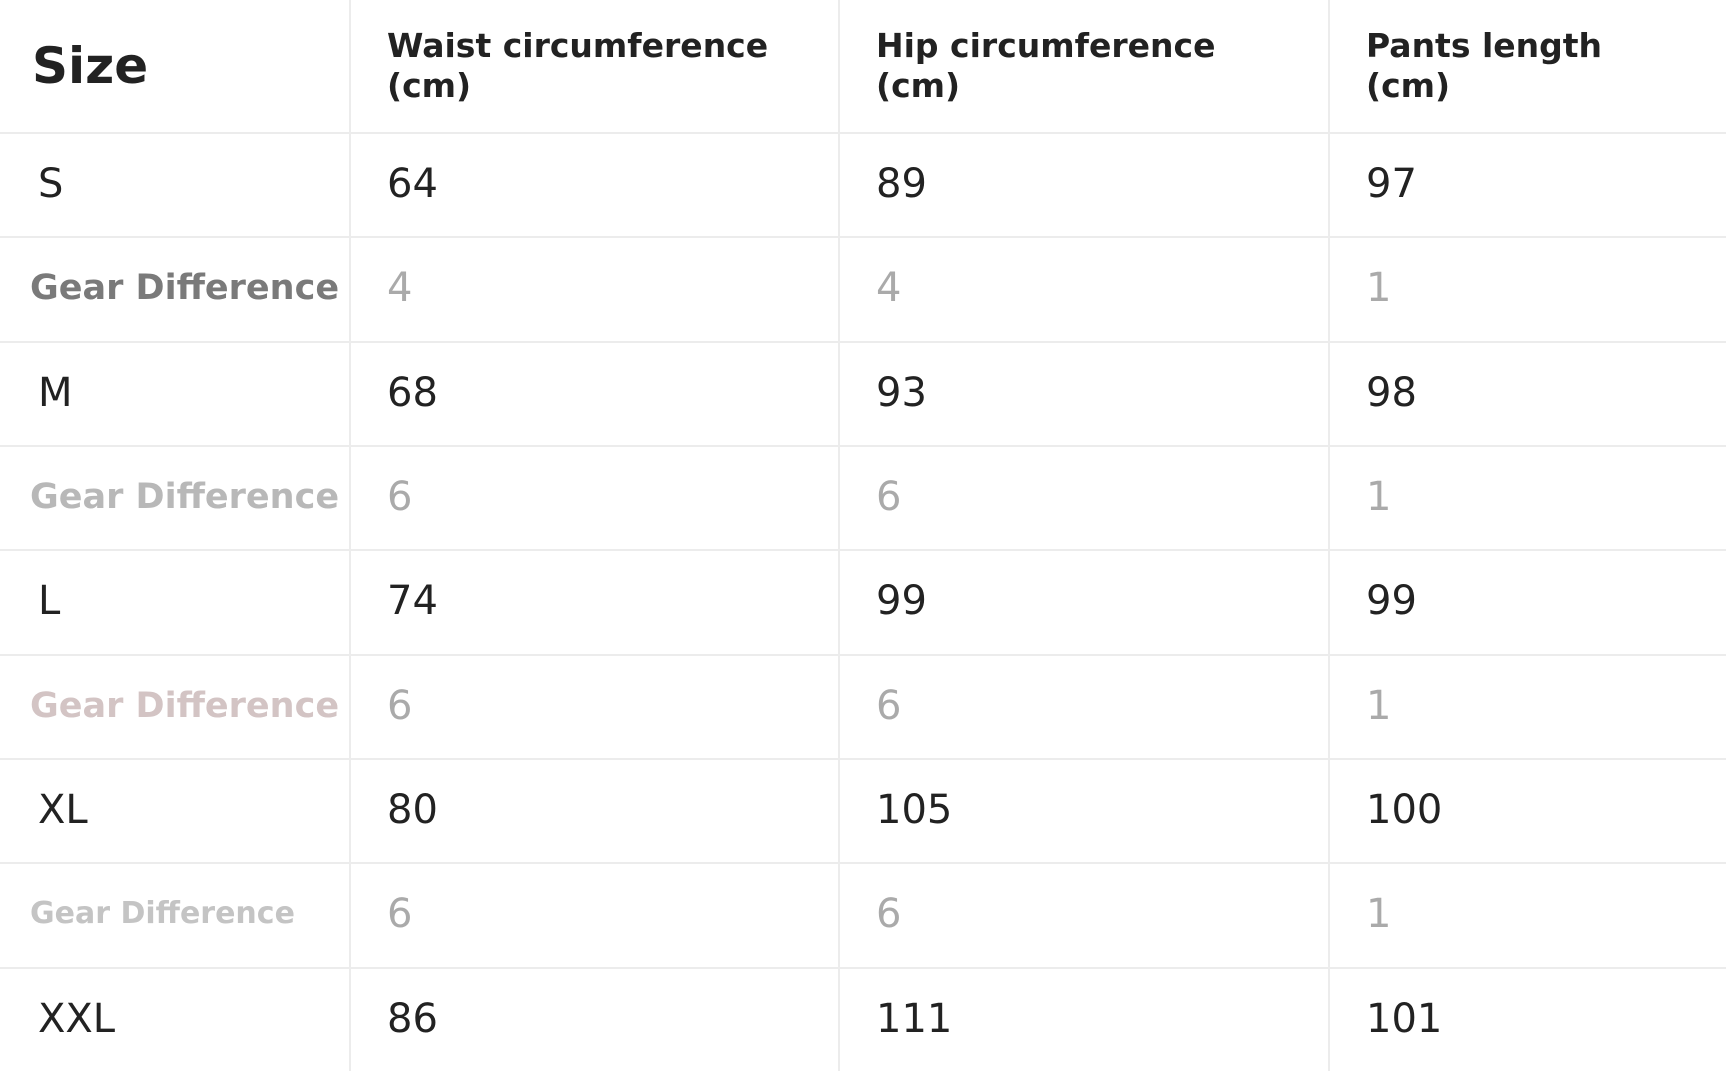  I want to click on cell-value: 98, so click(1391, 392).